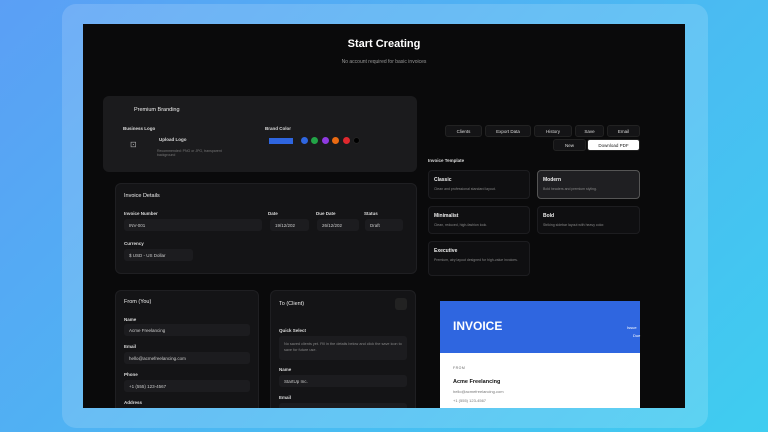 This screenshot has height=432, width=768. What do you see at coordinates (193, 225) in the screenshot?
I see `invoice-number-input: INV-001` at bounding box center [193, 225].